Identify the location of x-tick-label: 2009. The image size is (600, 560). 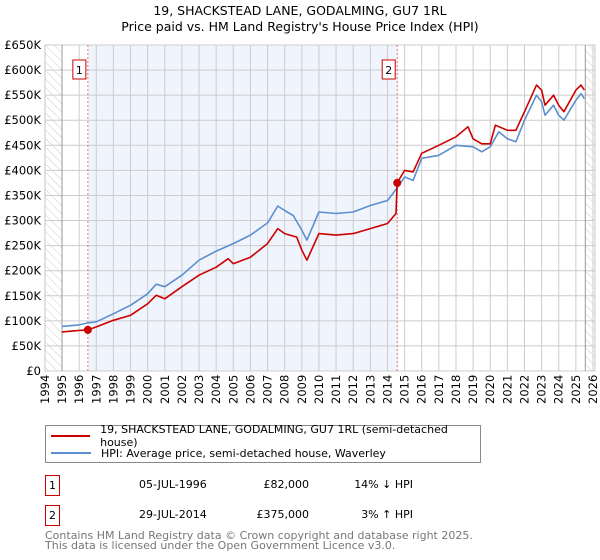
(302, 389).